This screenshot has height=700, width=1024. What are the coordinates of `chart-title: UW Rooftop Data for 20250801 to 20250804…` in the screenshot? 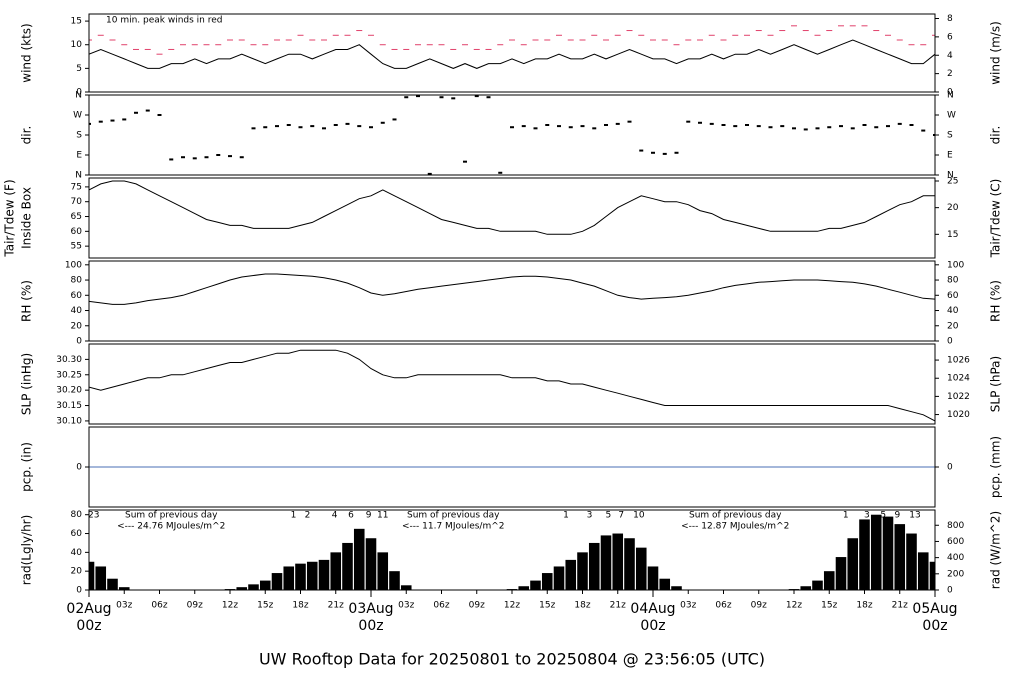 It's located at (512, 659).